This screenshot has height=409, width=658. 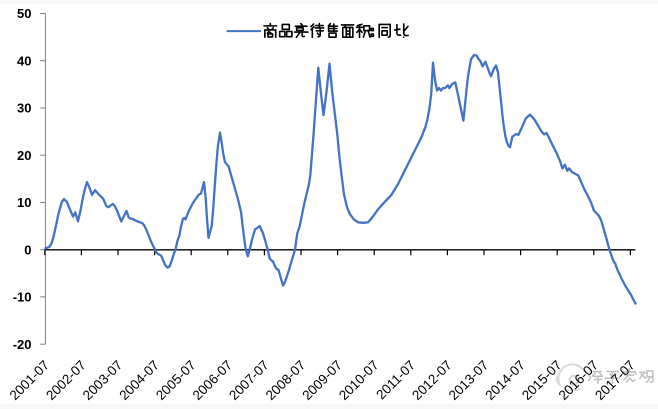 I want to click on svg-text: 10, so click(x=24, y=202).